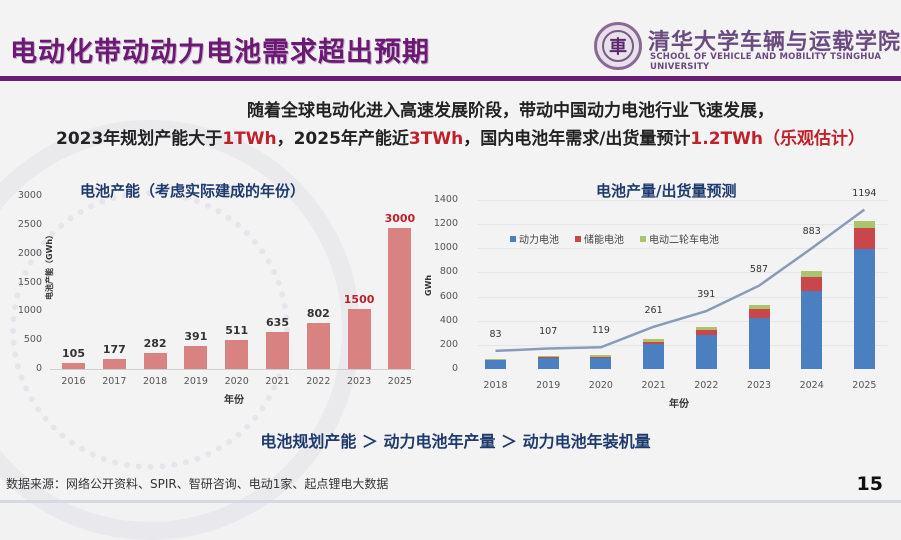 The height and width of the screenshot is (540, 901). I want to click on total-value-label: 391, so click(706, 294).